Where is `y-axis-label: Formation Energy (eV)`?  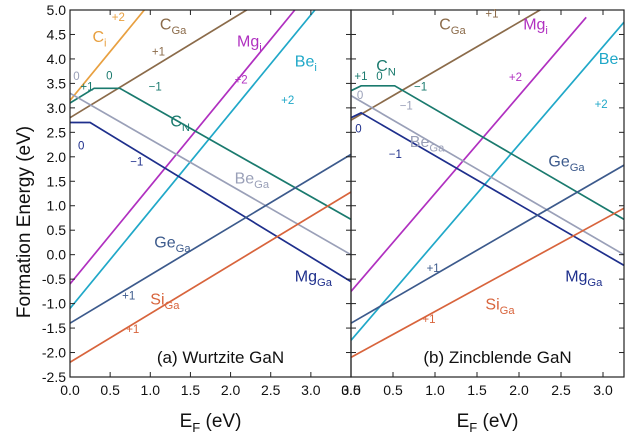 y-axis-label: Formation Energy (eV) is located at coordinates (24, 222).